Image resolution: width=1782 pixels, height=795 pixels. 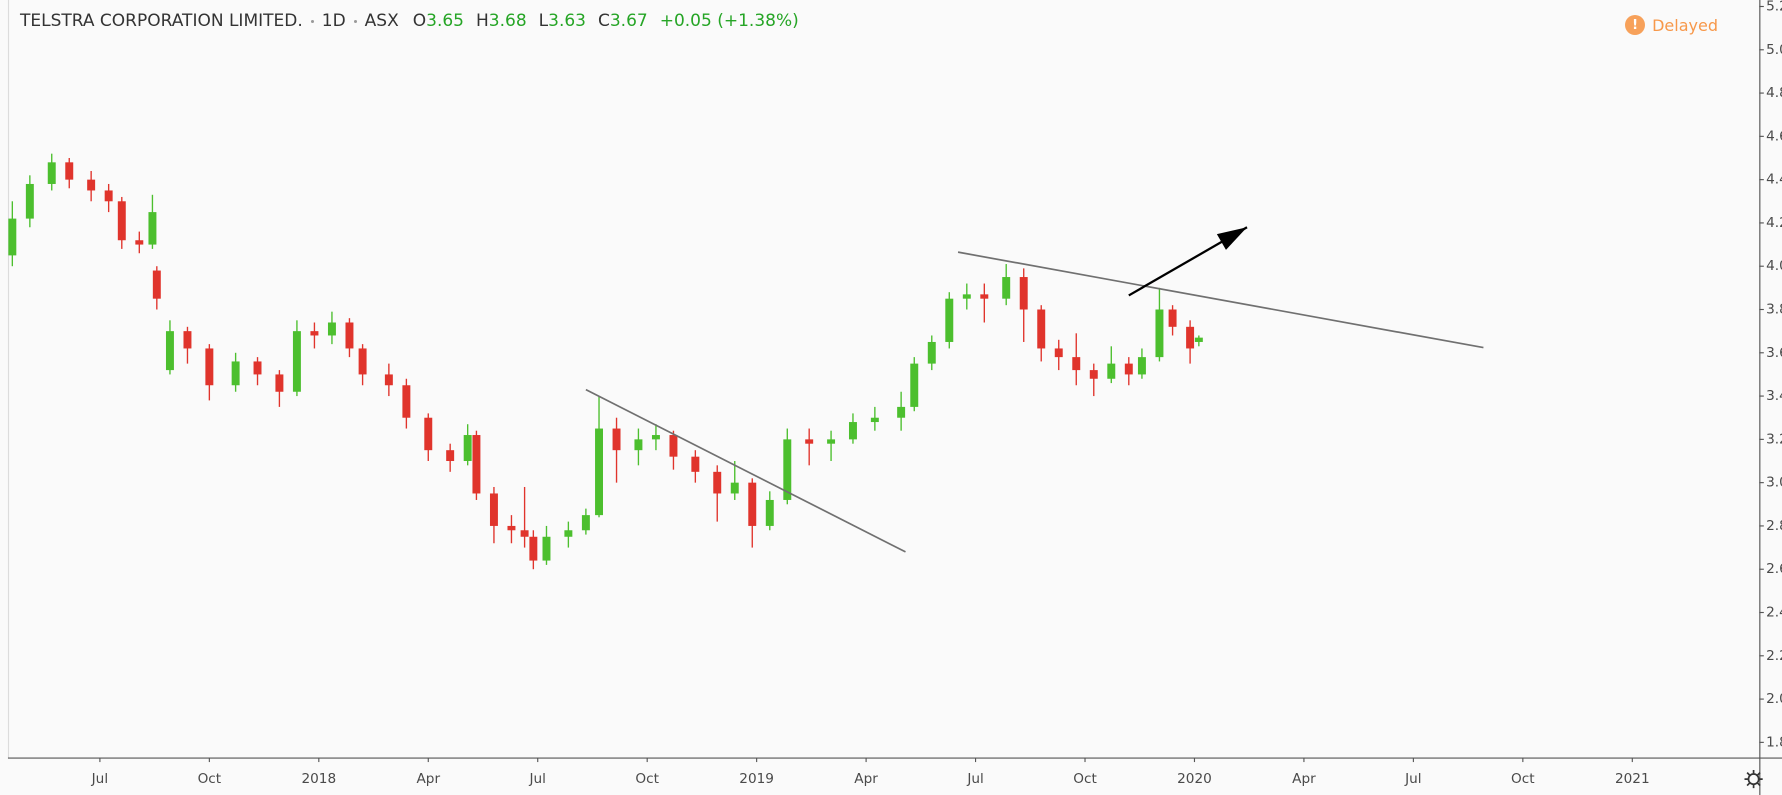 What do you see at coordinates (1774, 569) in the screenshot?
I see `y-tick-label: 2.60` at bounding box center [1774, 569].